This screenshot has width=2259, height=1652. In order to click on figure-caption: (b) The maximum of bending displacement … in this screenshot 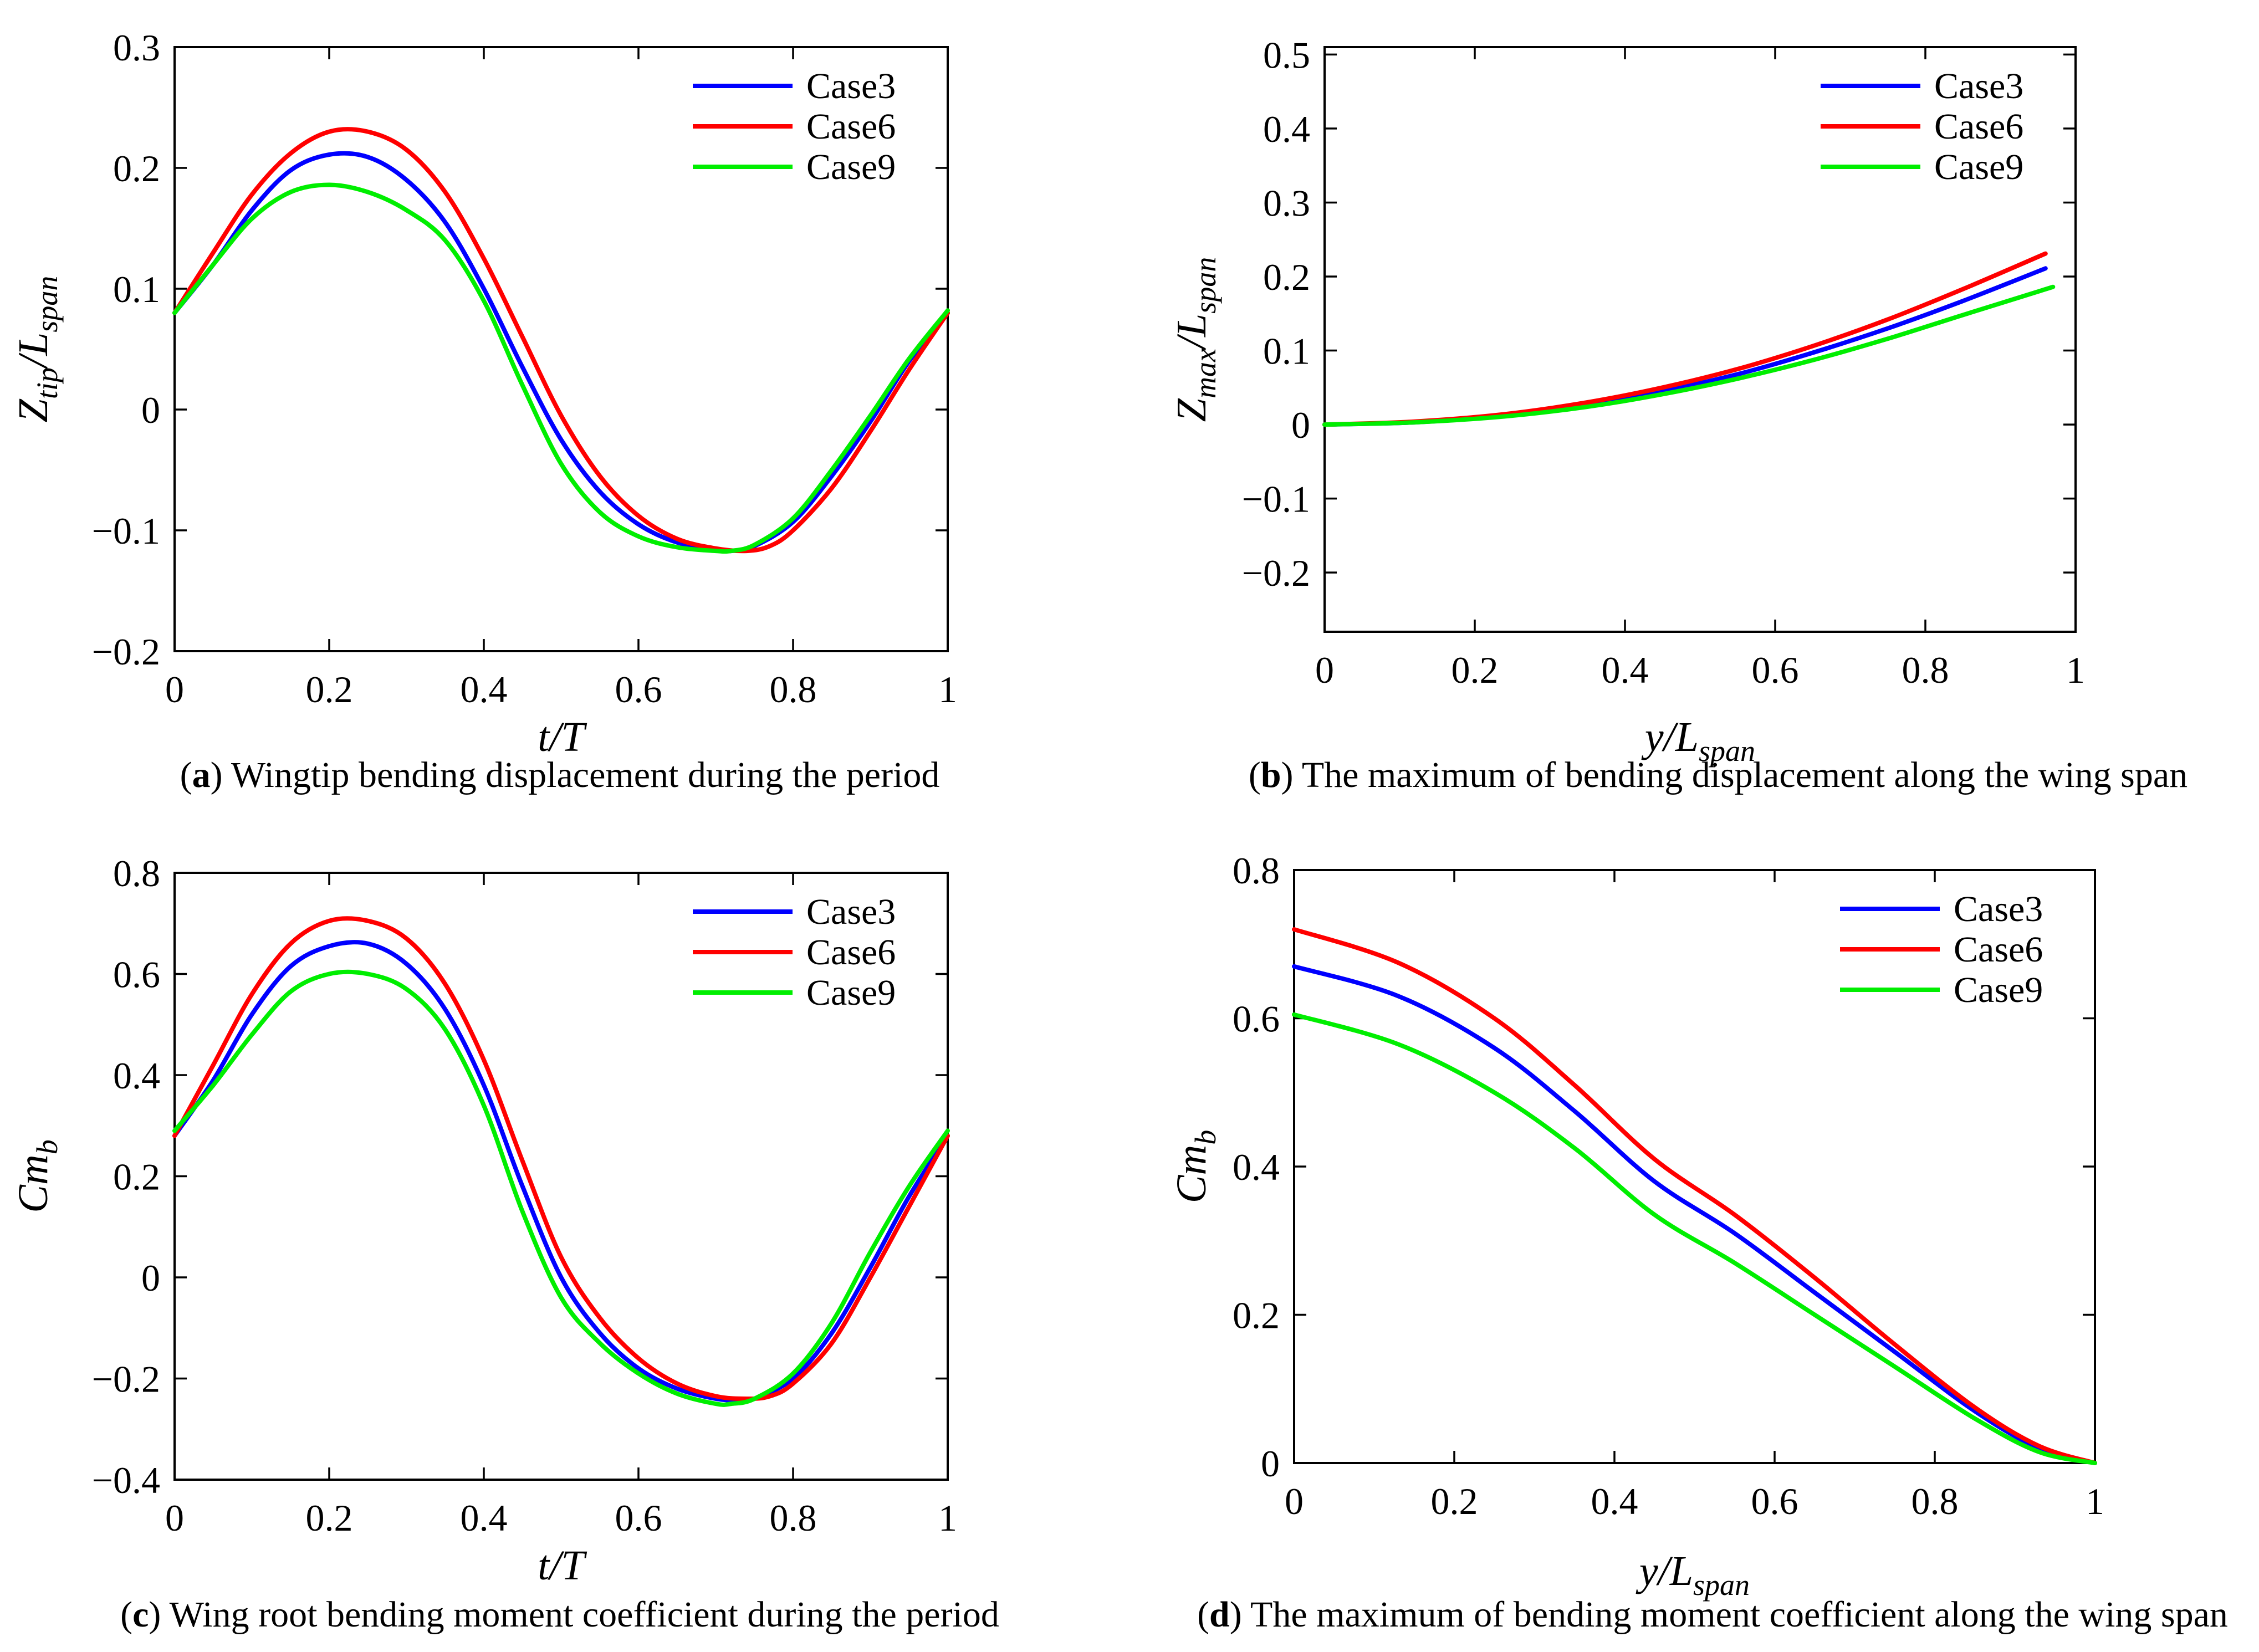, I will do `click(1718, 775)`.